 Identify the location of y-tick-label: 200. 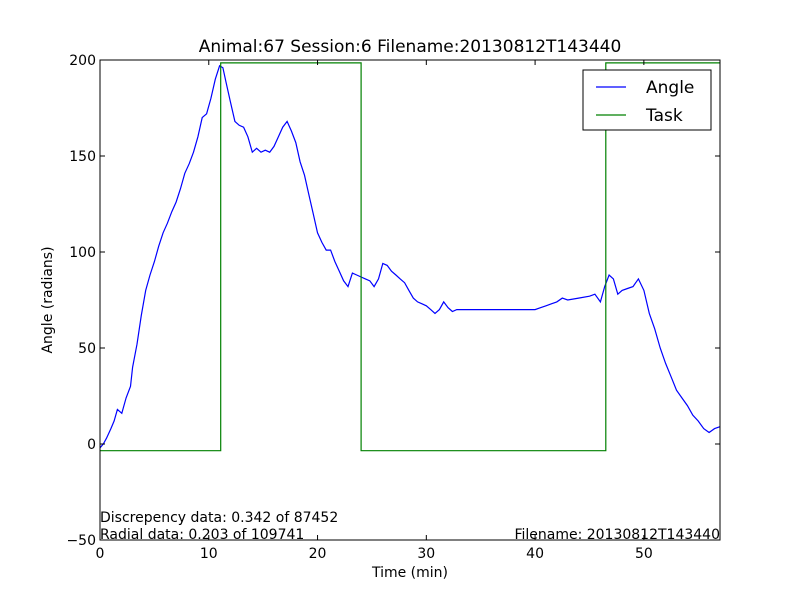
(82, 61).